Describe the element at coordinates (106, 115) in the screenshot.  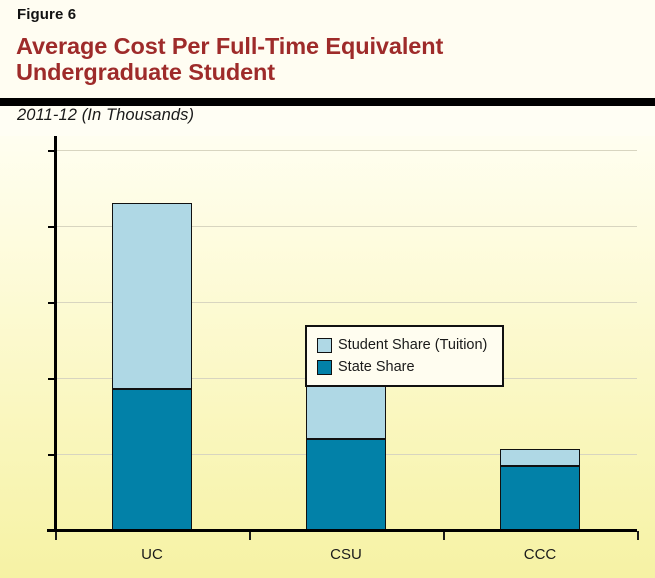
I see `chart-subtitle: 2011-12 (In Thousands)` at that location.